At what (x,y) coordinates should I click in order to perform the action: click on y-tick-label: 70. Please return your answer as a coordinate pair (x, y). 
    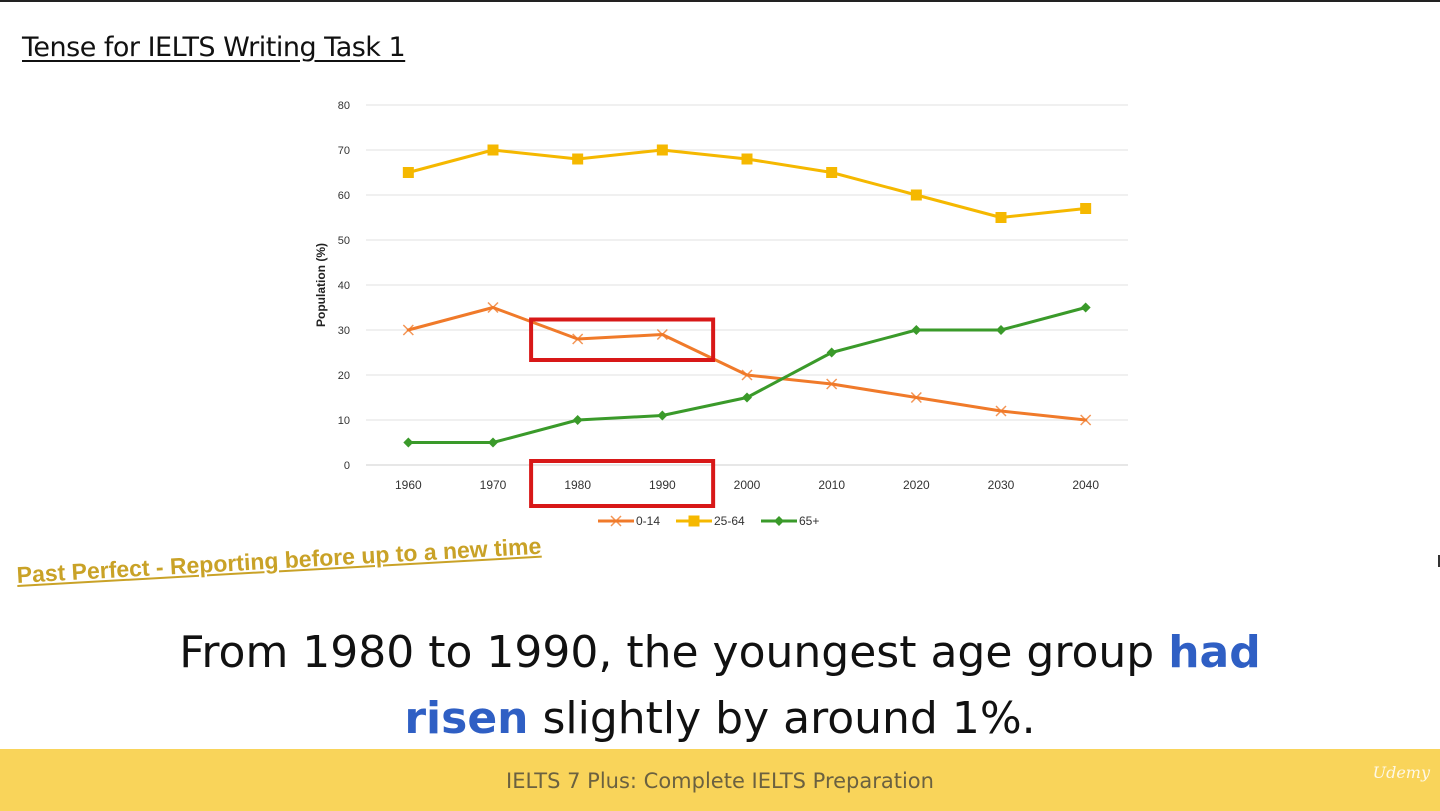
    Looking at the image, I should click on (344, 151).